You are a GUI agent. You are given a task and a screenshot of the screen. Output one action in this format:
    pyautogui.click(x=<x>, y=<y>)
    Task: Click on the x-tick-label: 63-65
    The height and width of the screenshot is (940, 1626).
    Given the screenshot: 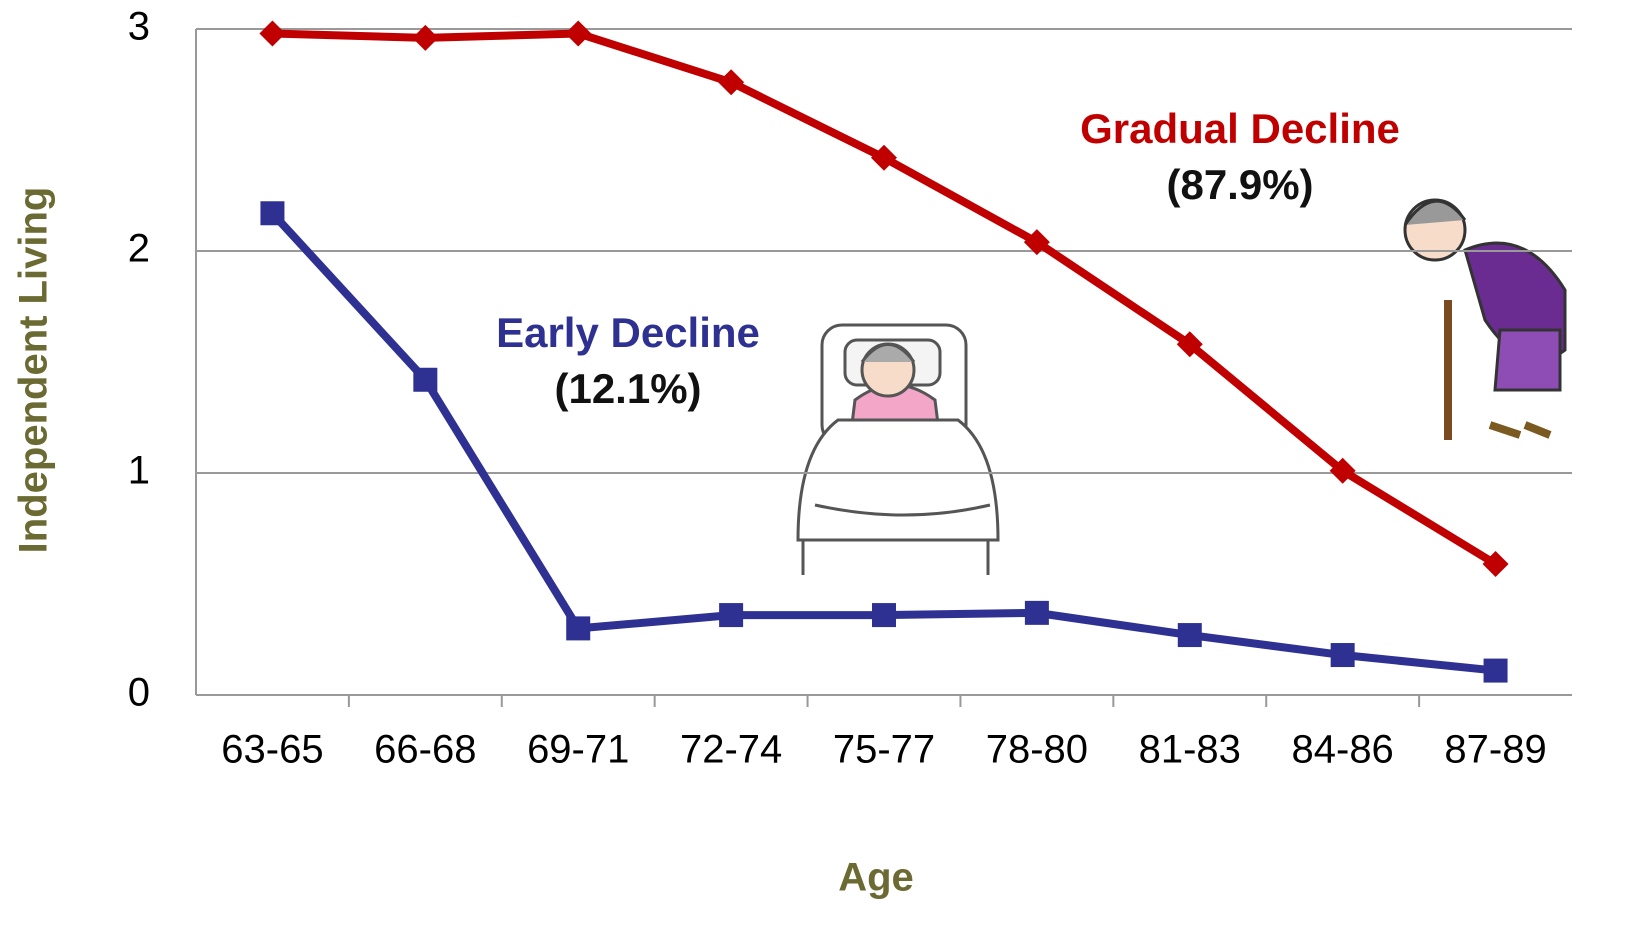 What is the action you would take?
    pyautogui.click(x=272, y=750)
    